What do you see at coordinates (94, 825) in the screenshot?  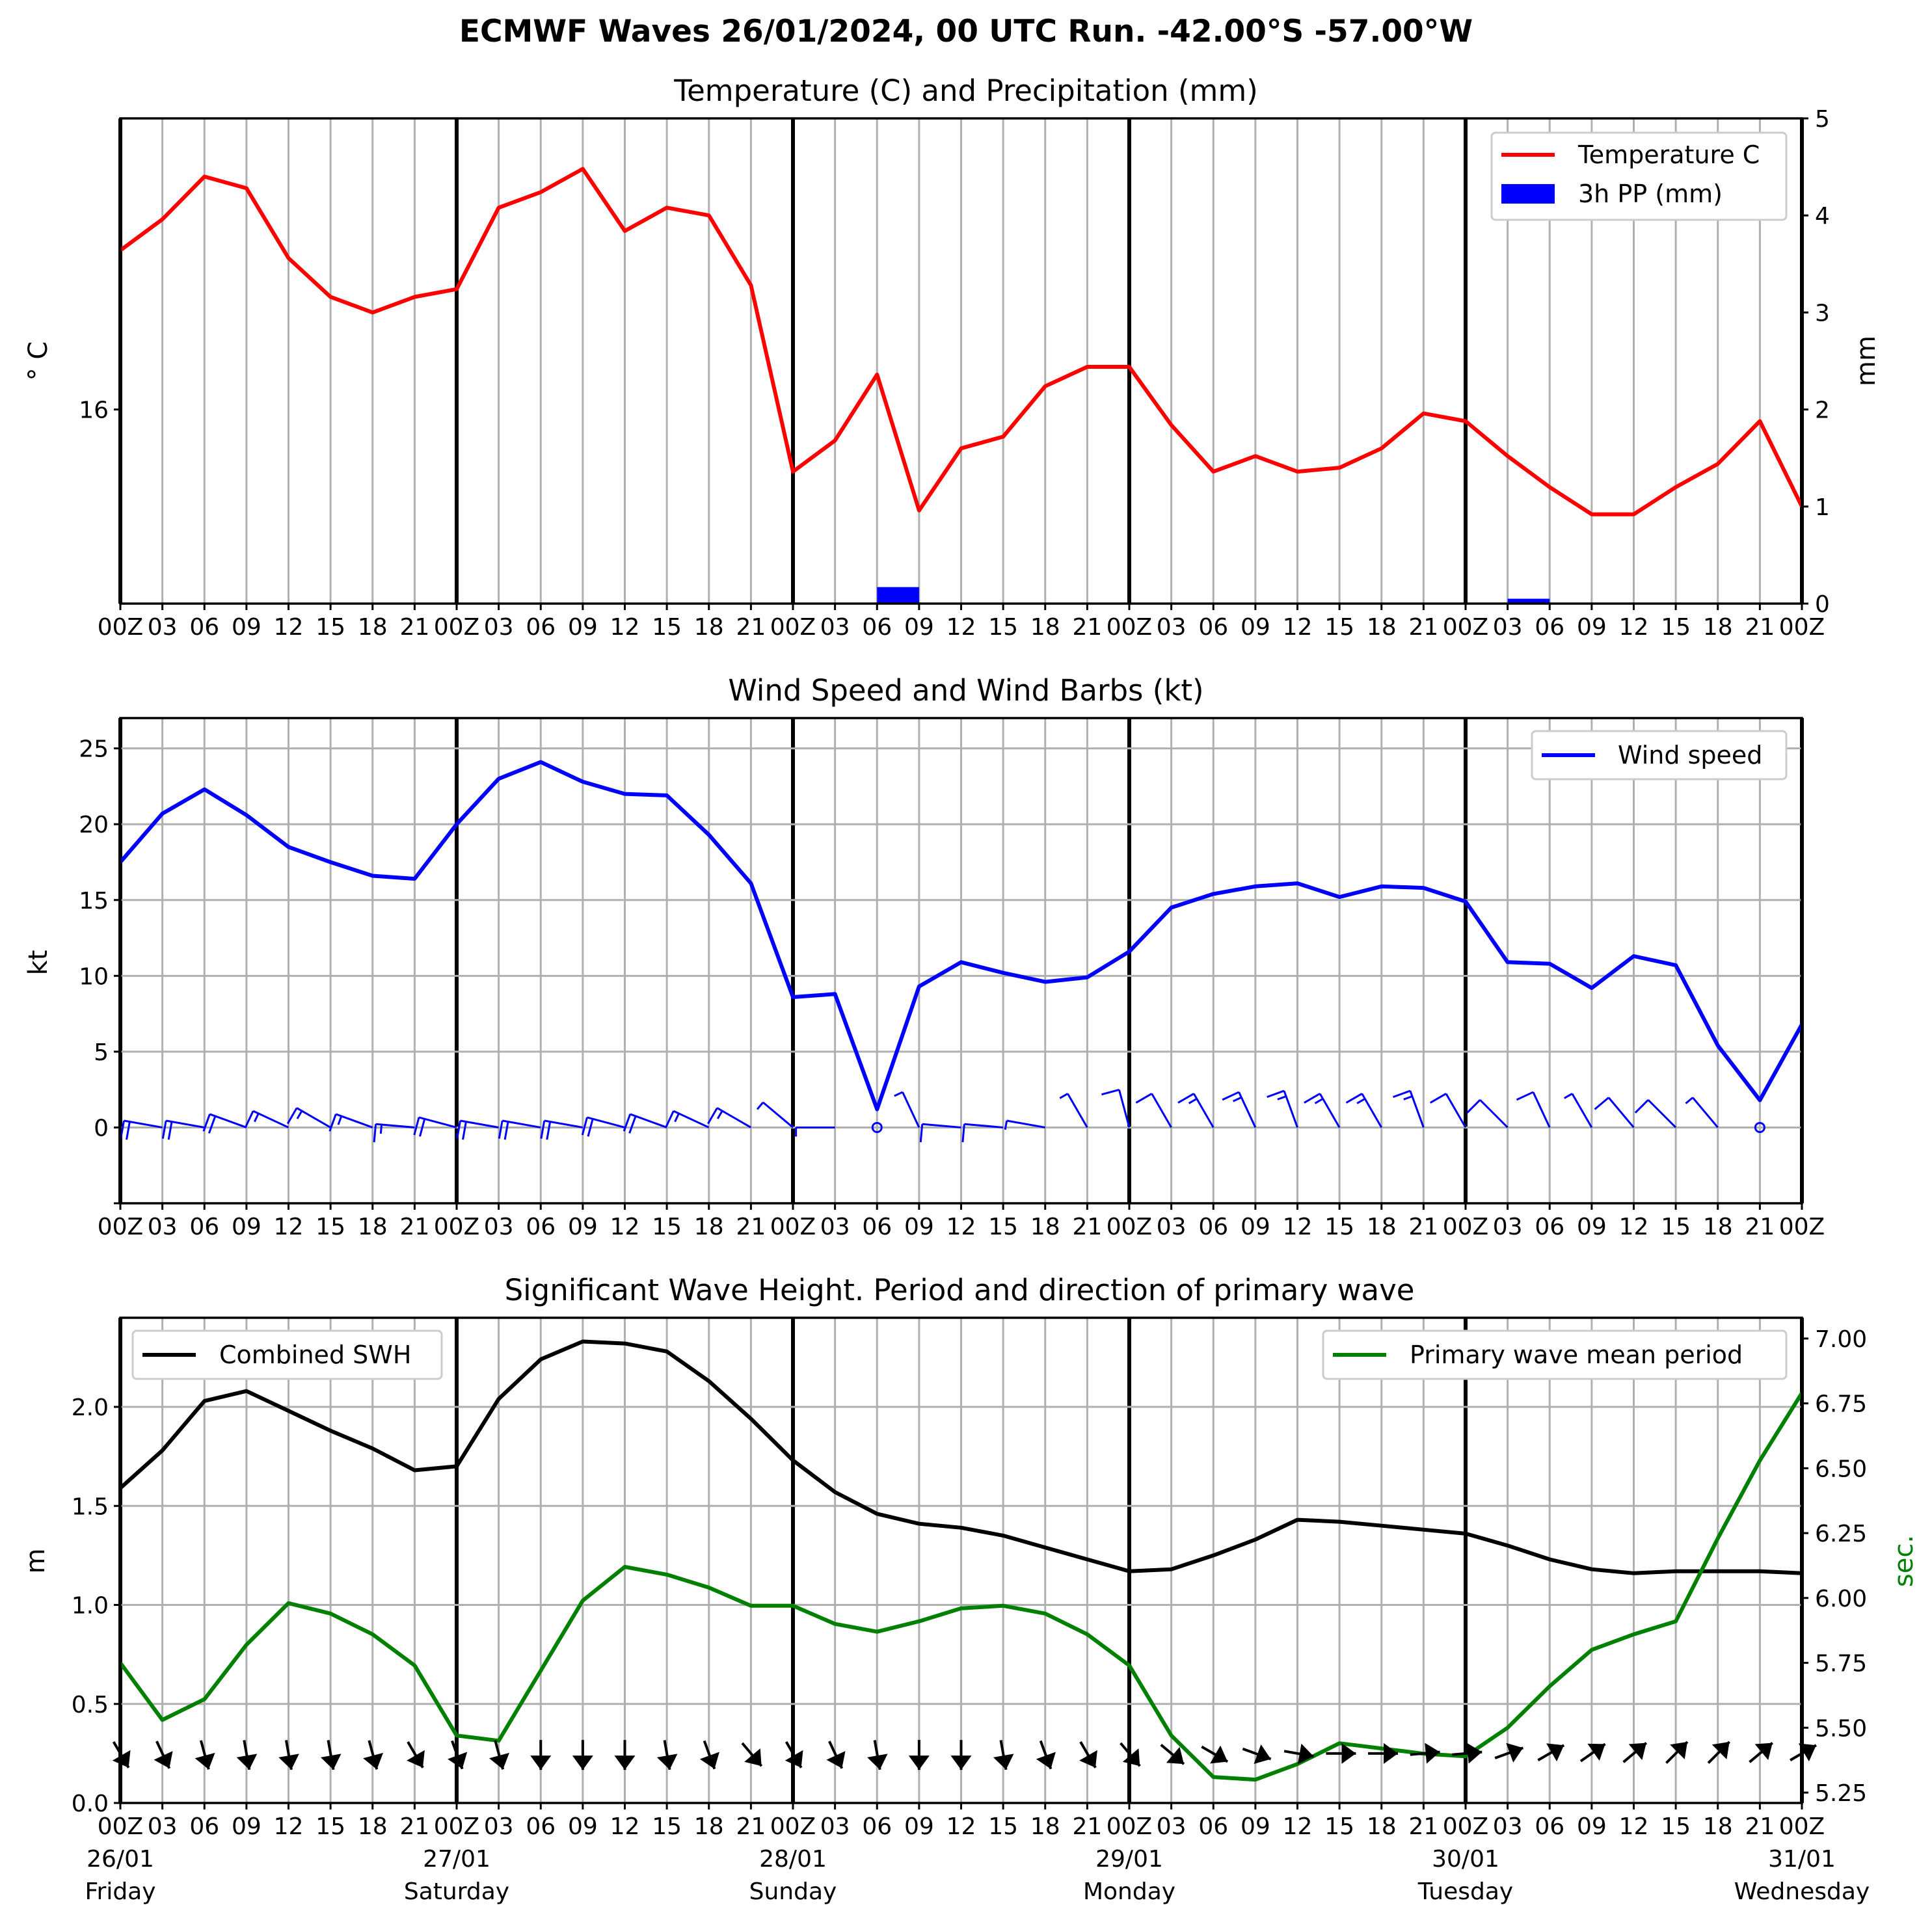 I see `y-tick-label: 20` at bounding box center [94, 825].